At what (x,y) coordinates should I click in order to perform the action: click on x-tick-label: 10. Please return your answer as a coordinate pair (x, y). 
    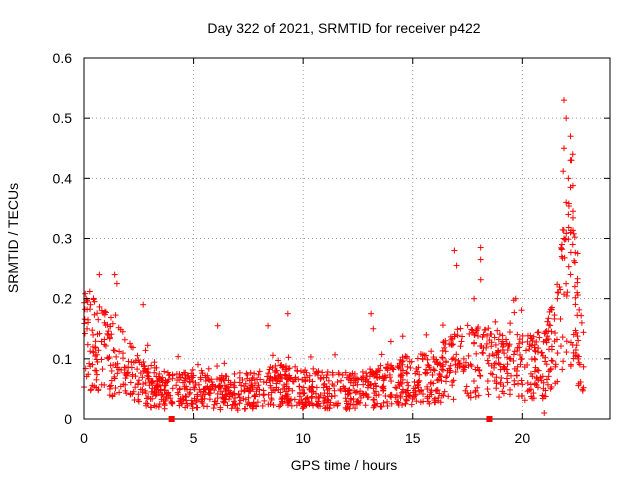
    Looking at the image, I should click on (303, 438).